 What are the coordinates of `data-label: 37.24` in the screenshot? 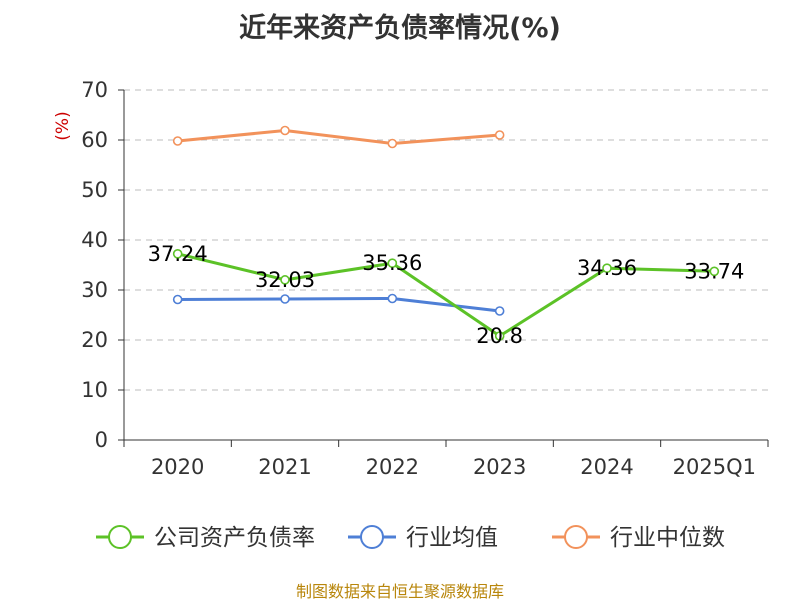 It's located at (178, 254).